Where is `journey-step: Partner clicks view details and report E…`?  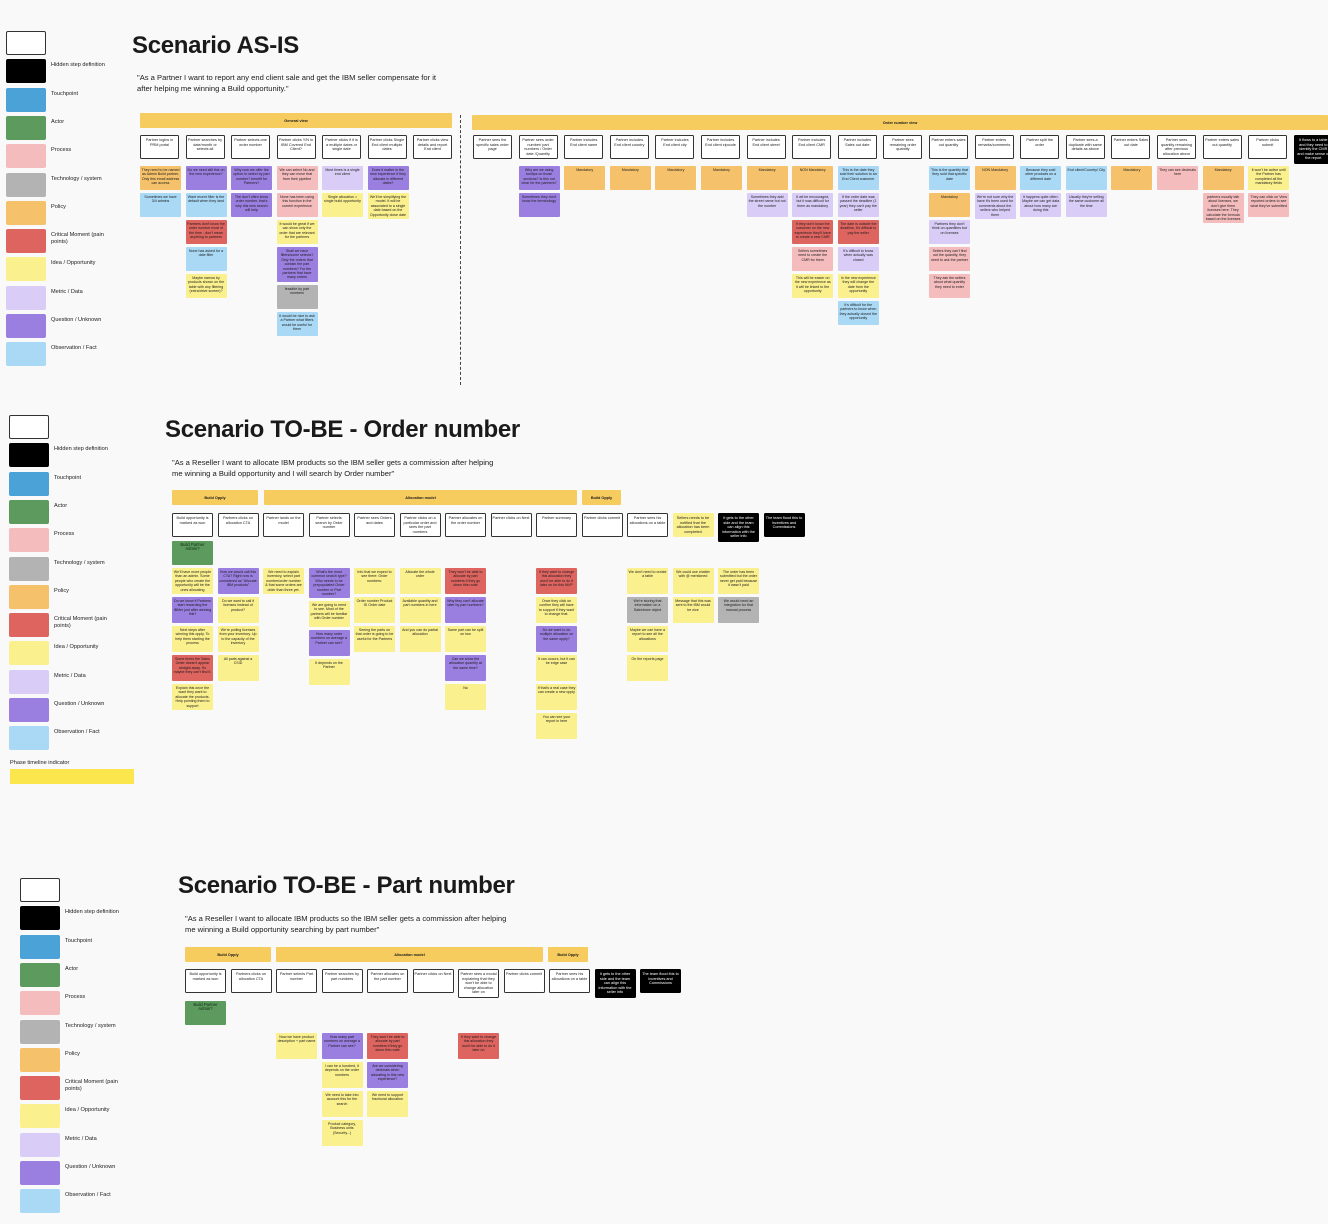
journey-step: Partner clicks view details and report E… is located at coordinates (432, 147).